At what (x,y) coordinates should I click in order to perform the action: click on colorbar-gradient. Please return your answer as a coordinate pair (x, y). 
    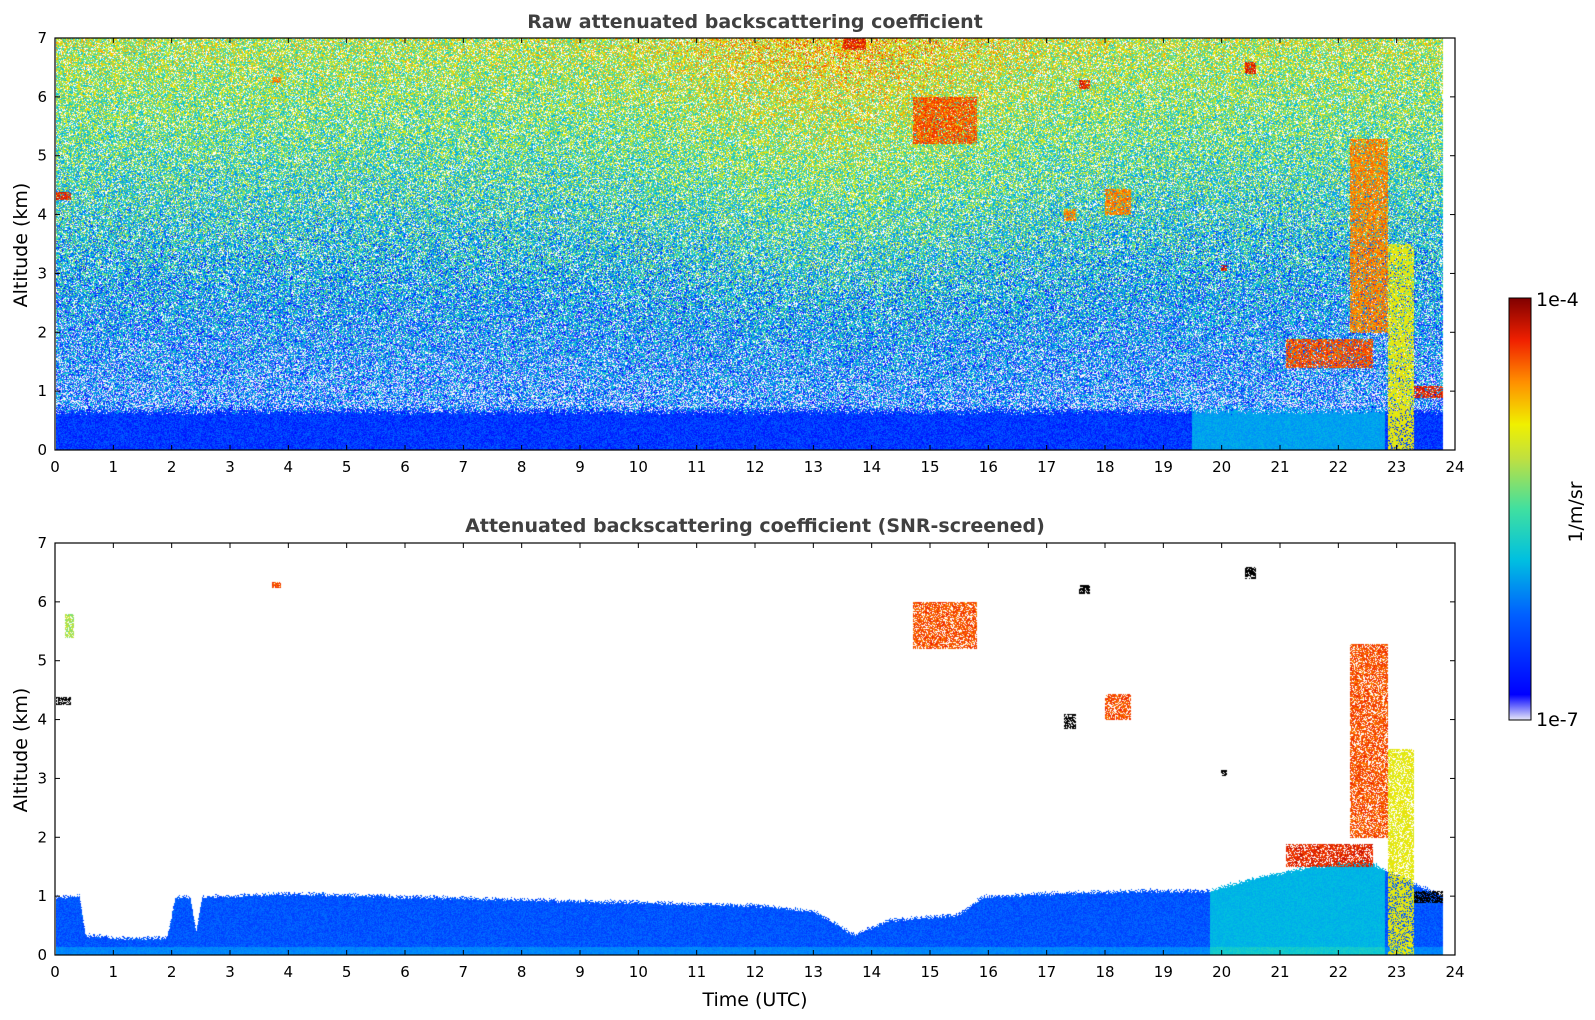
    Looking at the image, I should click on (1520, 509).